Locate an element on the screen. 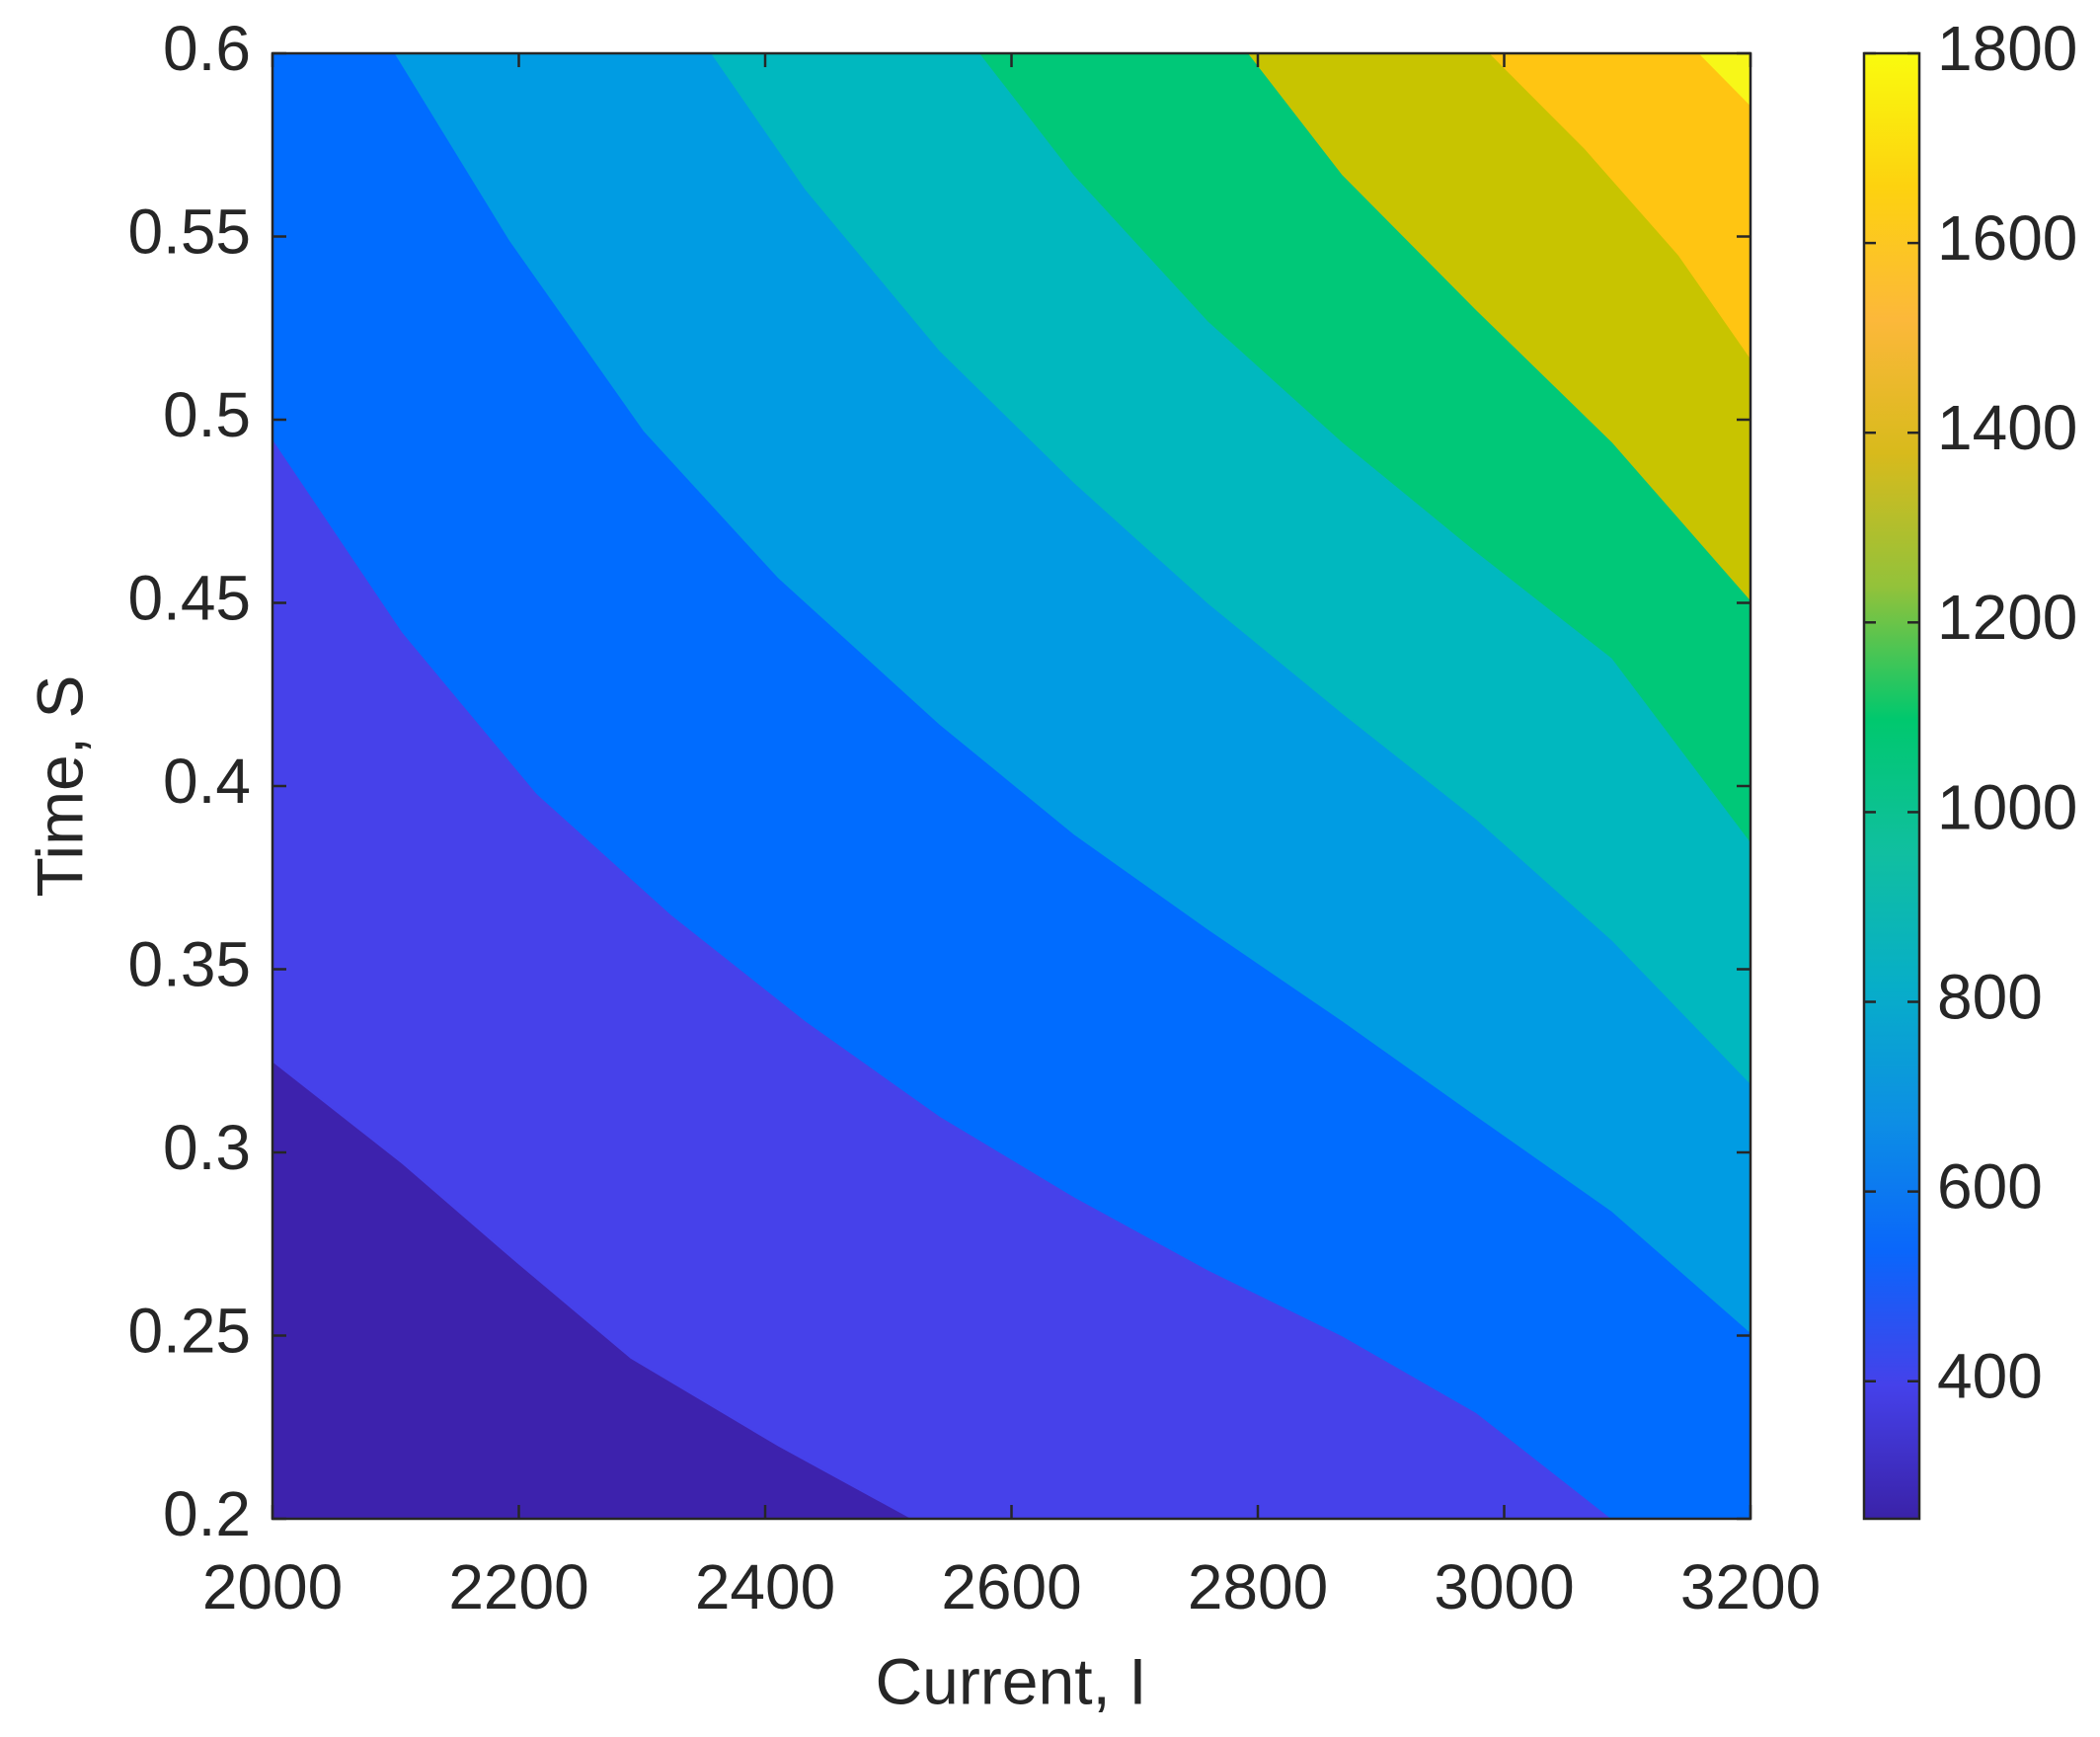  colorbar is located at coordinates (1892, 786).